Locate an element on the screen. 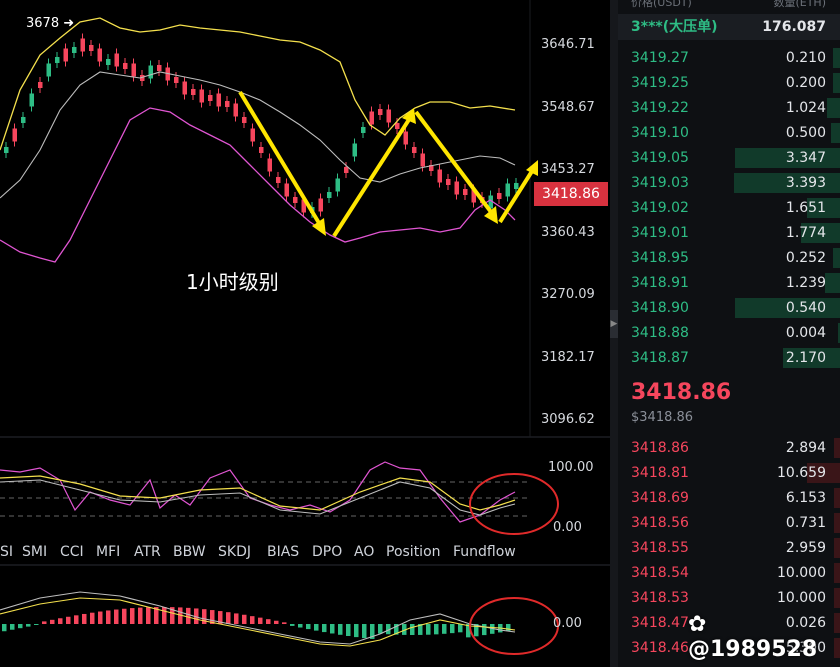 The image size is (840, 667). bid-row: 3418.95 0.252 is located at coordinates (729, 258).